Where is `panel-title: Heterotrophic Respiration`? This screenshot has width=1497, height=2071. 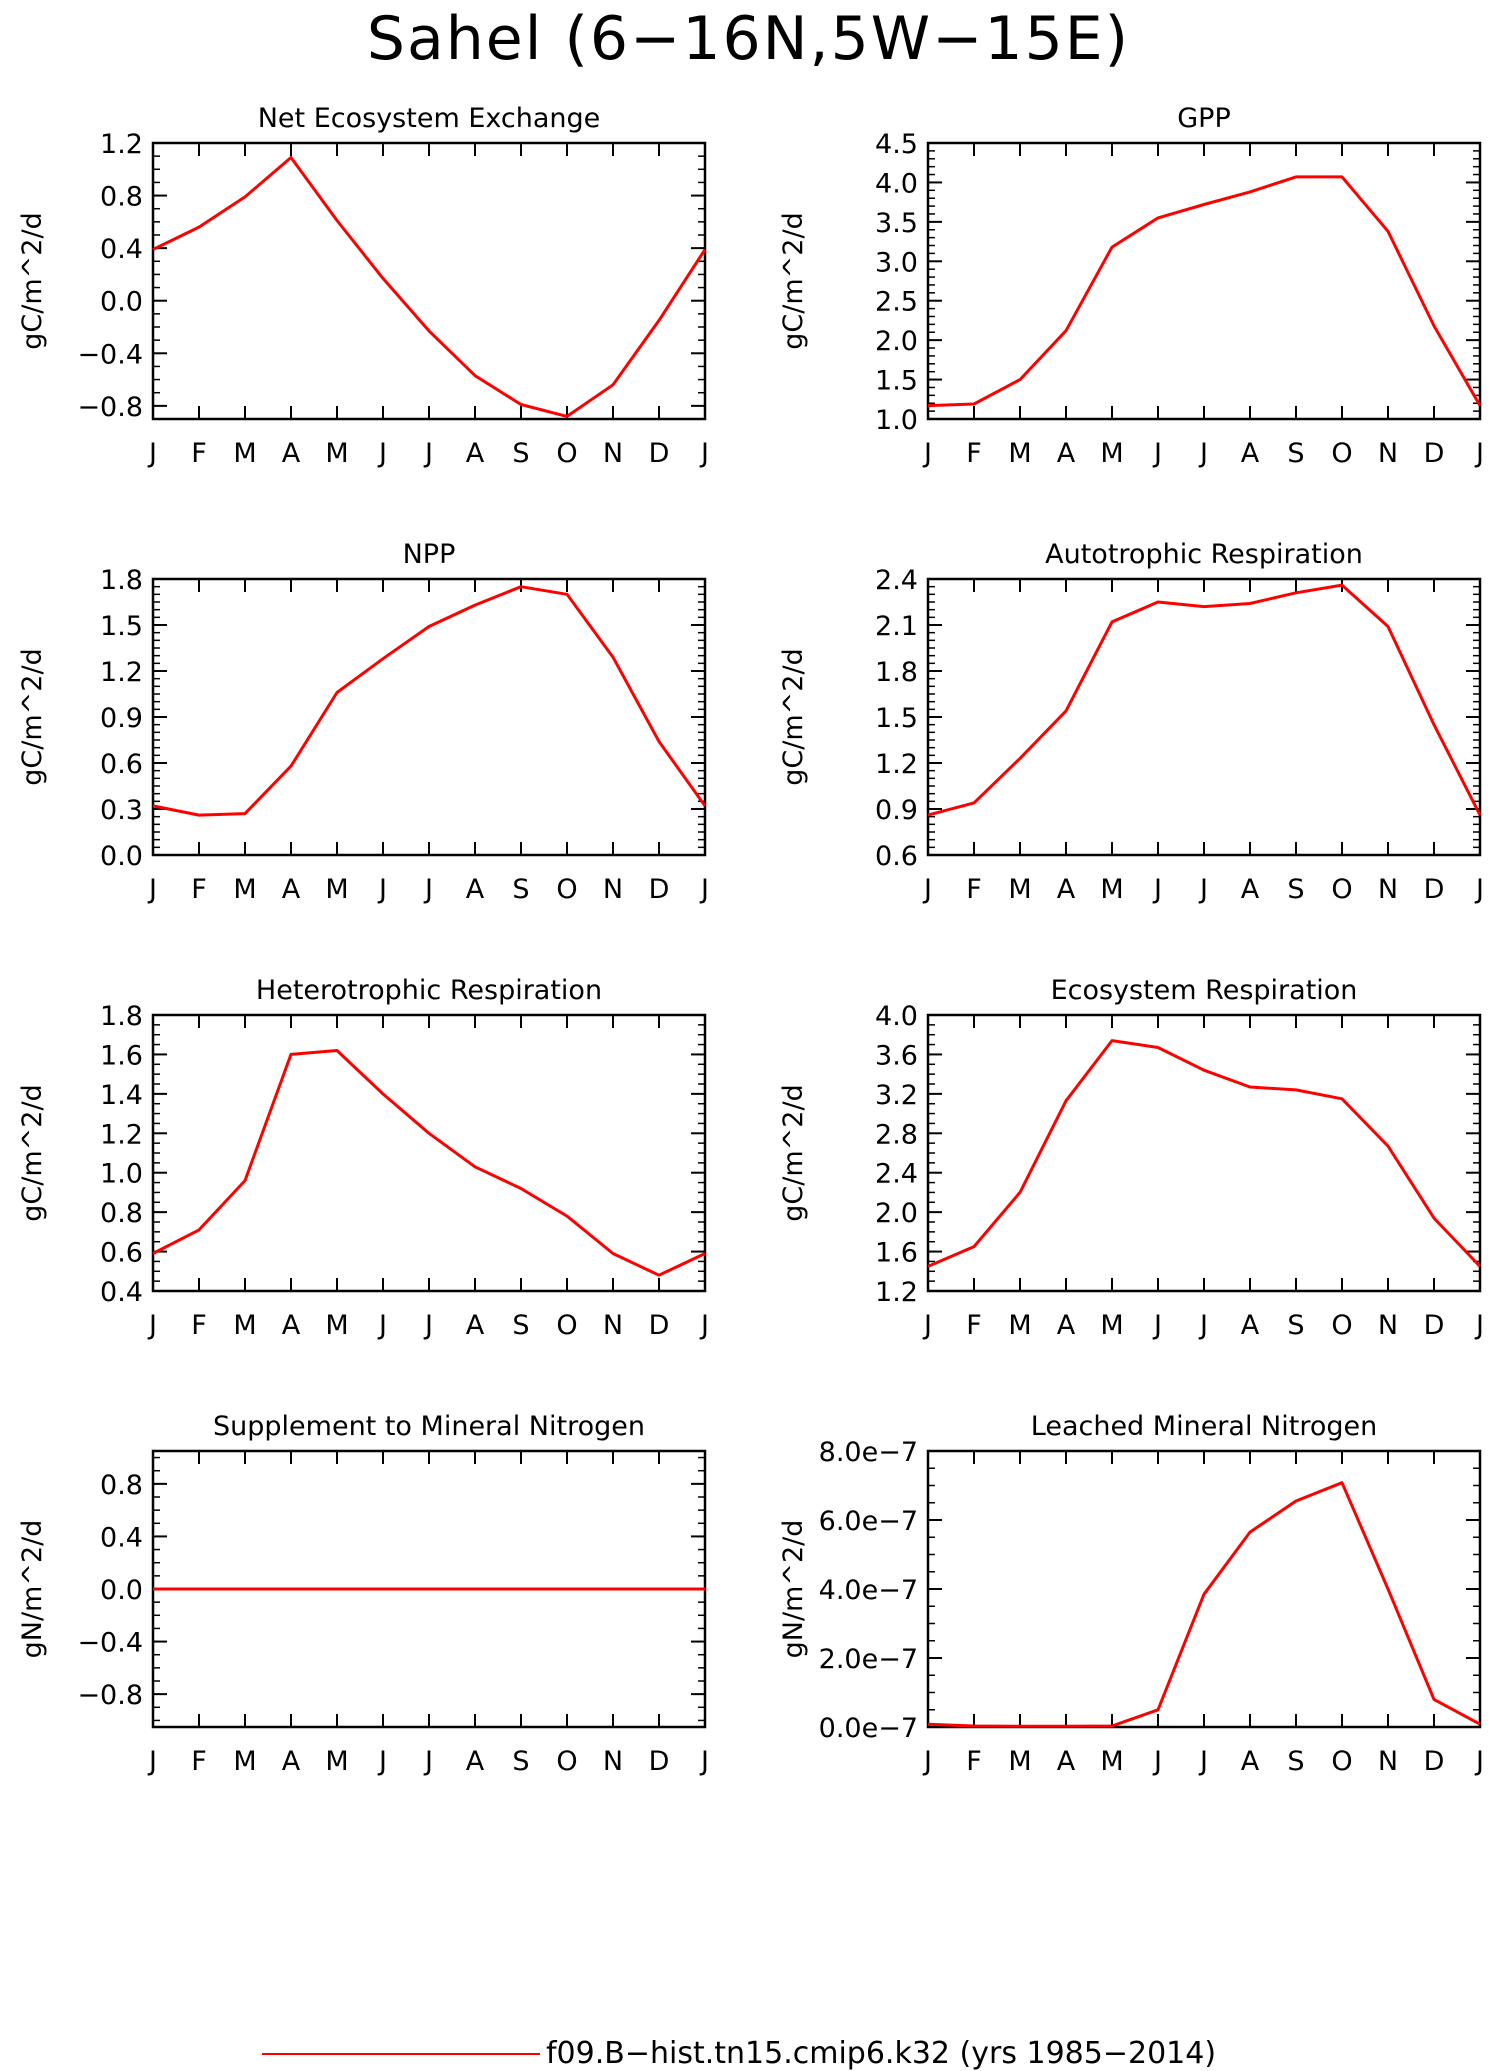
panel-title: Heterotrophic Respiration is located at coordinates (429, 990).